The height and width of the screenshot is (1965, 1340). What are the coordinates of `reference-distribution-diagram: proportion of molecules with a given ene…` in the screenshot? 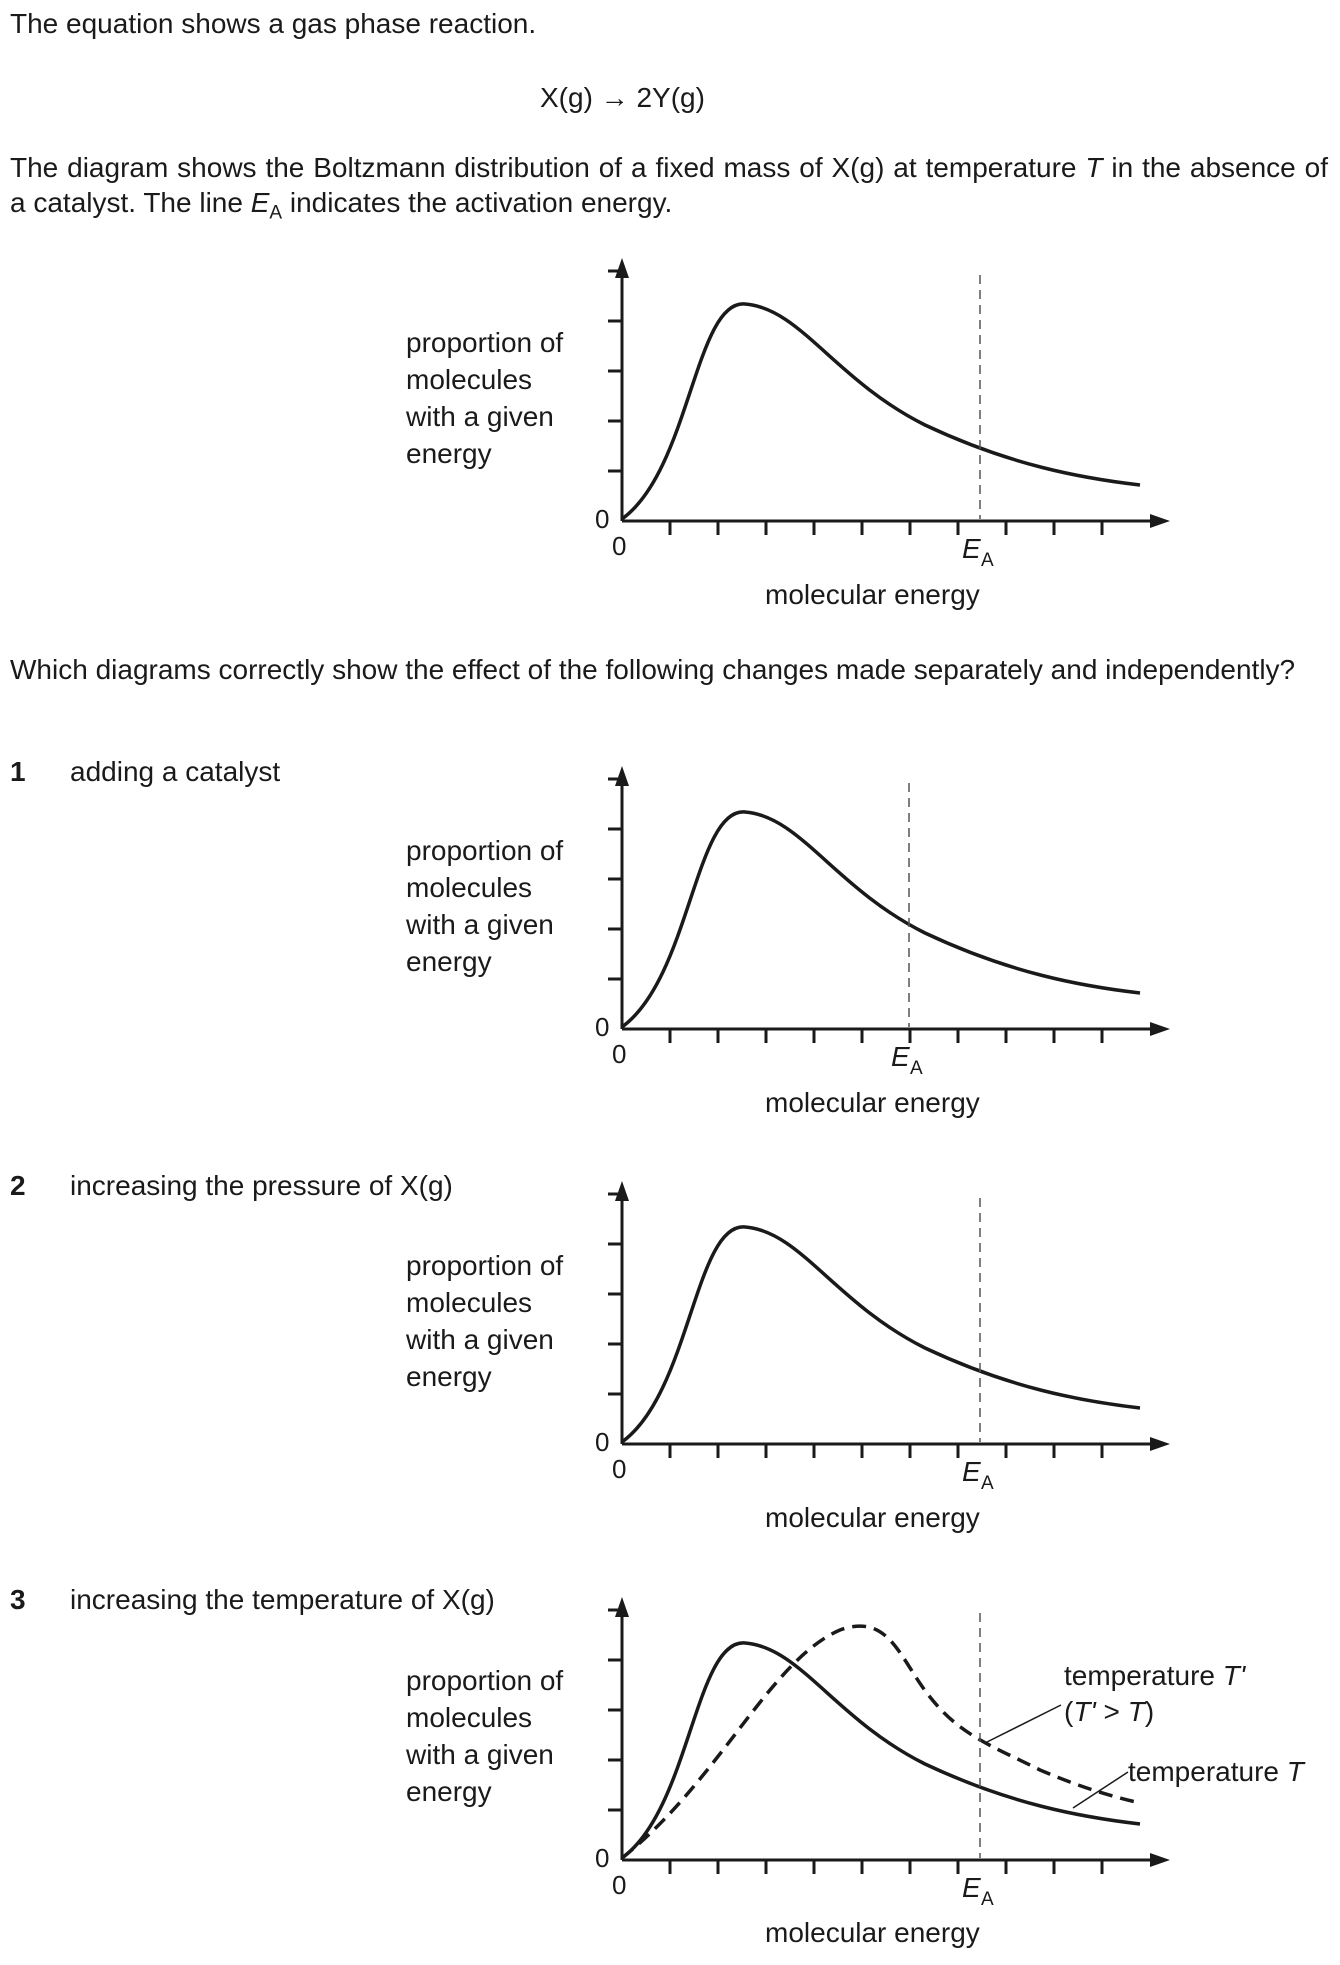 It's located at (787, 434).